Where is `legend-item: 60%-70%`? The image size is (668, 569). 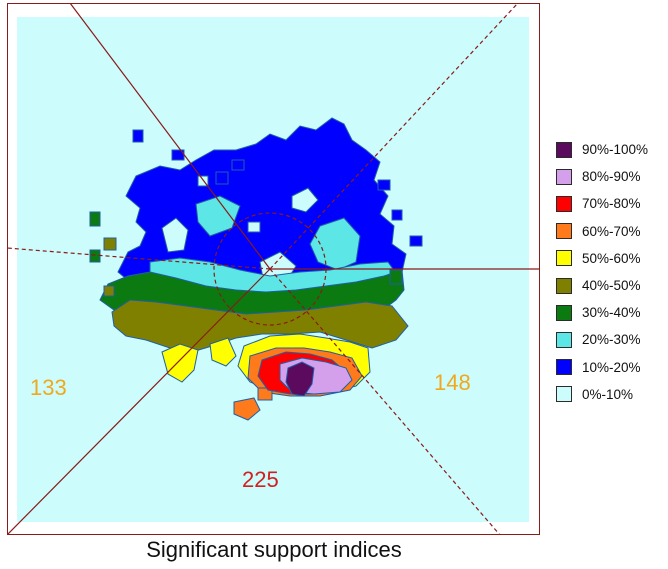 legend-item: 60%-70% is located at coordinates (602, 231).